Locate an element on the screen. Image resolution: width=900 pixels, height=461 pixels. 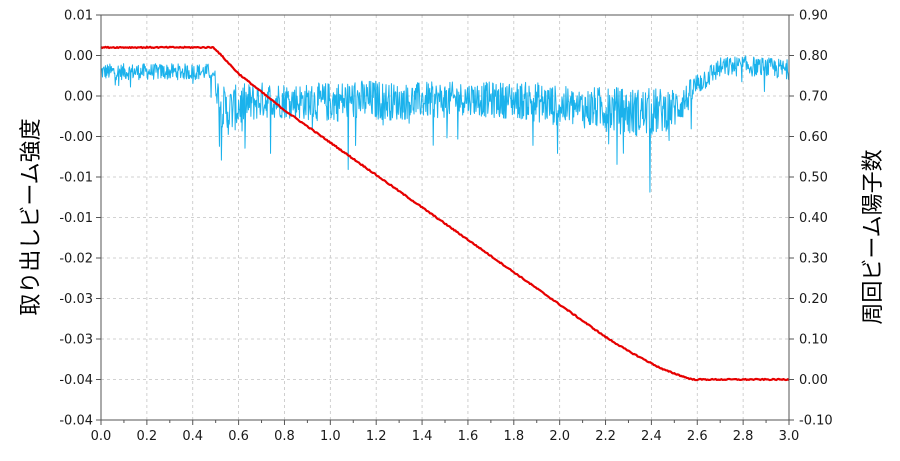
y-right-tick-label: 0.70 is located at coordinates (813, 97).